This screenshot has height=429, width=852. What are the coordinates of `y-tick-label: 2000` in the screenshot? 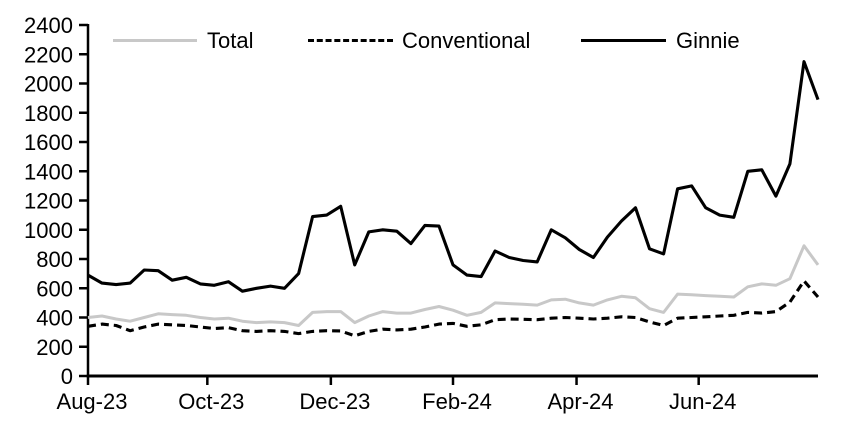 It's located at (48, 84).